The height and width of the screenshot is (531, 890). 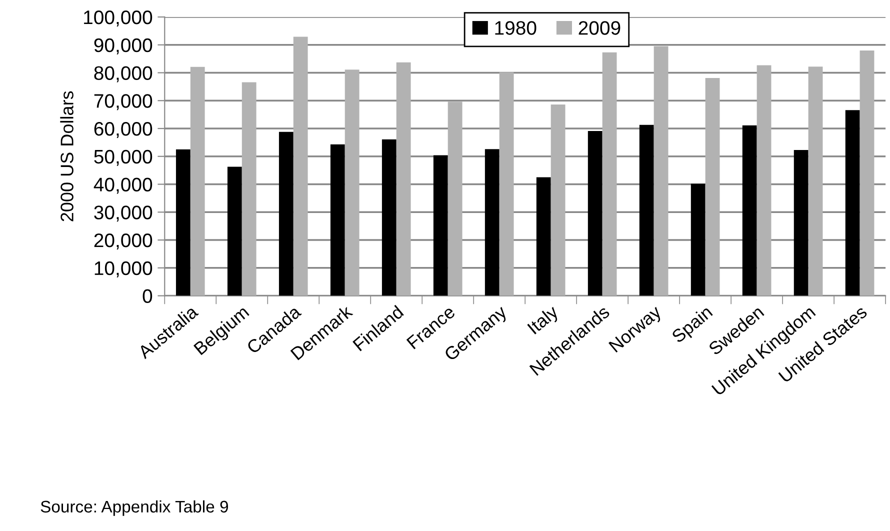 I want to click on y-tick-label: 0, so click(x=147, y=296).